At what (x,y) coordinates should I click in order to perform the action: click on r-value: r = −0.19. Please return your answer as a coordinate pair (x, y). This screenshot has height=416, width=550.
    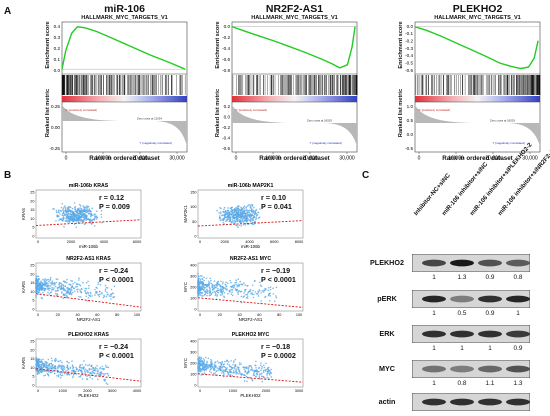
    Looking at the image, I should click on (276, 270).